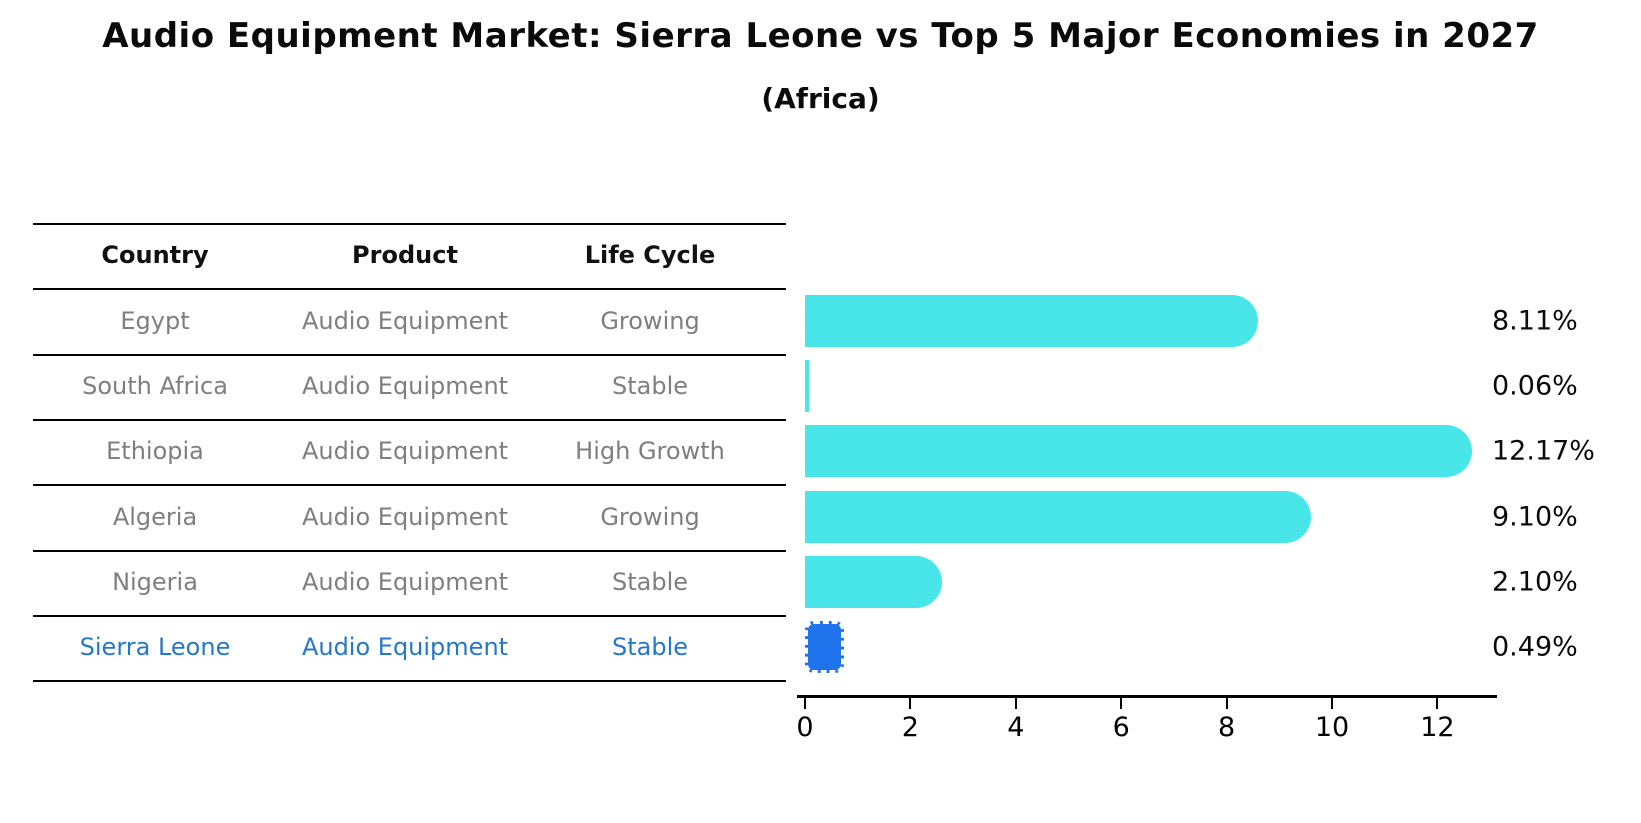 Image resolution: width=1641 pixels, height=823 pixels. I want to click on bar-value-label: 0.49%, so click(1535, 647).